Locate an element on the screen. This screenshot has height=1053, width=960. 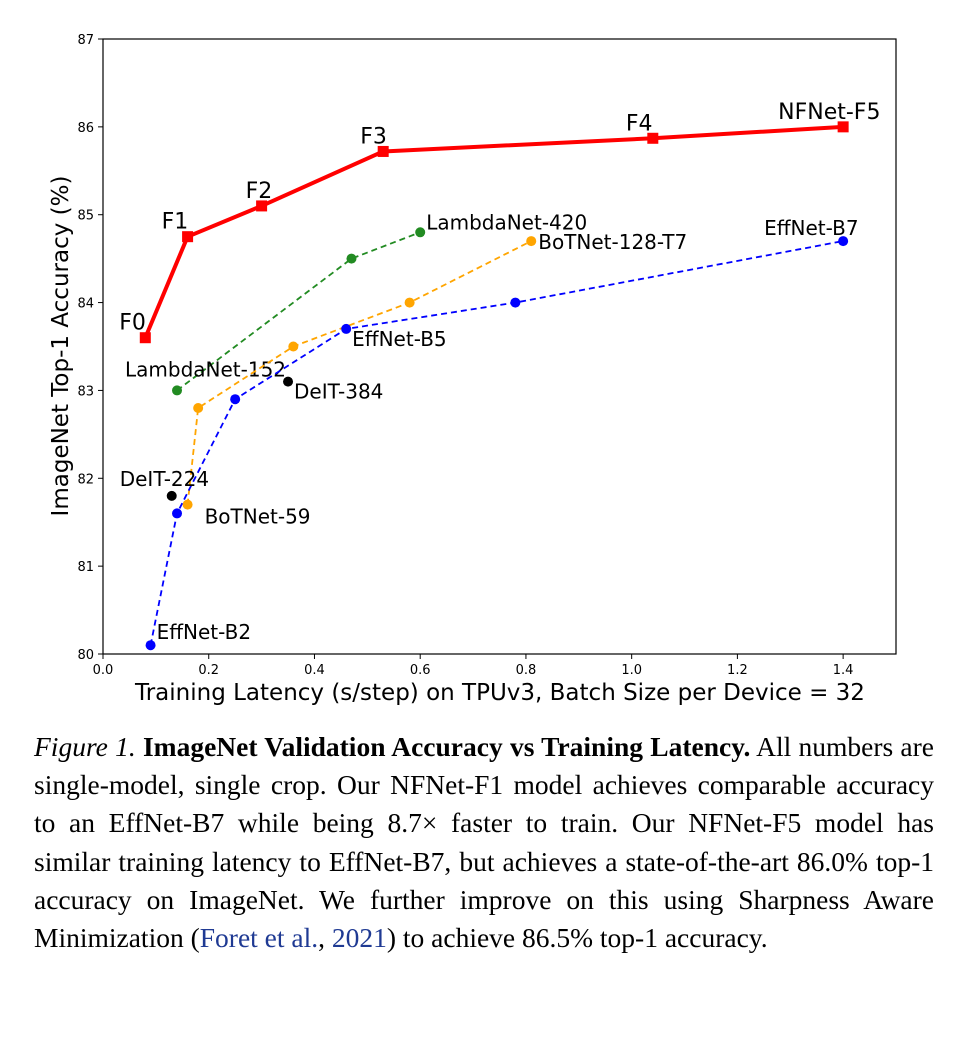
series-0-label-3: F3 is located at coordinates (373, 136).